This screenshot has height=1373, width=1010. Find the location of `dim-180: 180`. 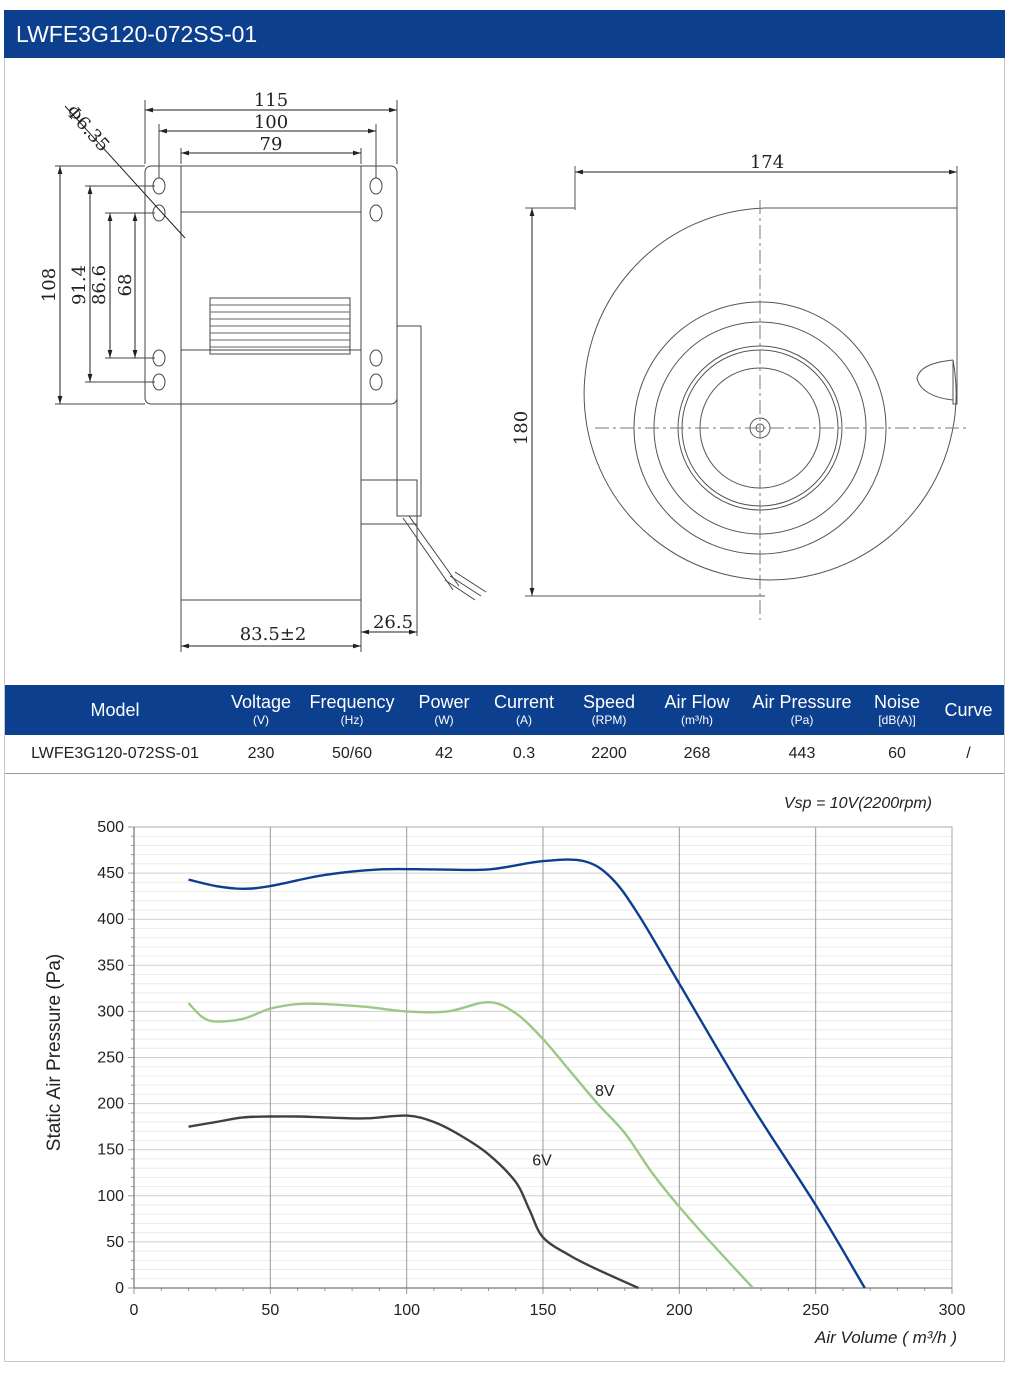

dim-180: 180 is located at coordinates (521, 428).